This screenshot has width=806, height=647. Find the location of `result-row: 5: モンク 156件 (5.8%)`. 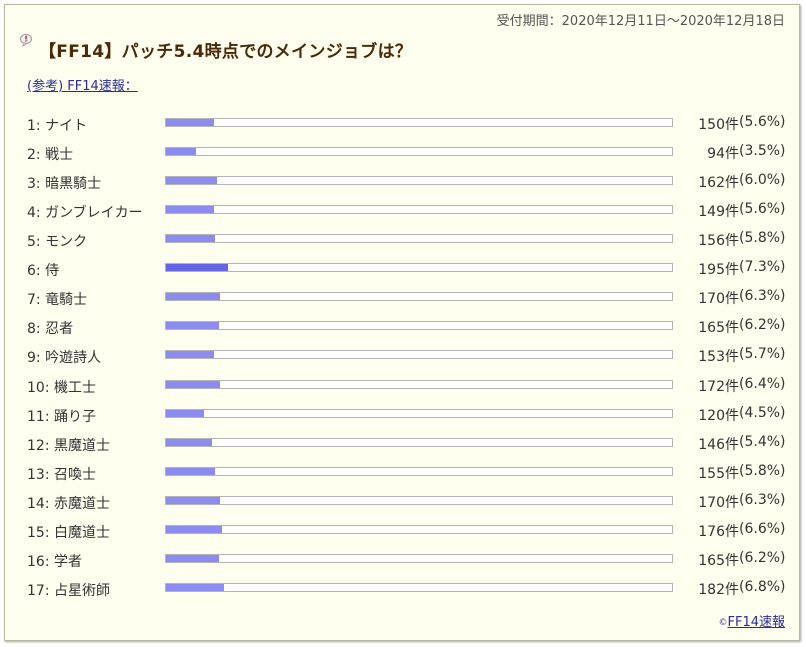

result-row: 5: モンク 156件 (5.8%) is located at coordinates (400, 240).